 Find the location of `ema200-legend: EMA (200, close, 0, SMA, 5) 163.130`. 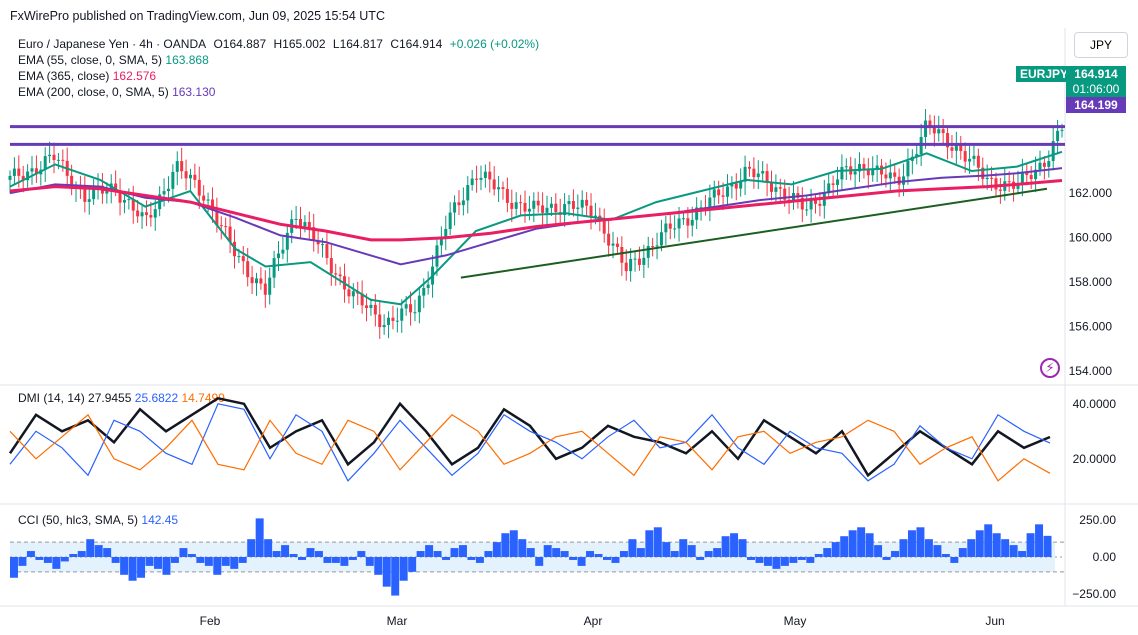

ema200-legend: EMA (200, close, 0, SMA, 5) 163.130 is located at coordinates (280, 92).